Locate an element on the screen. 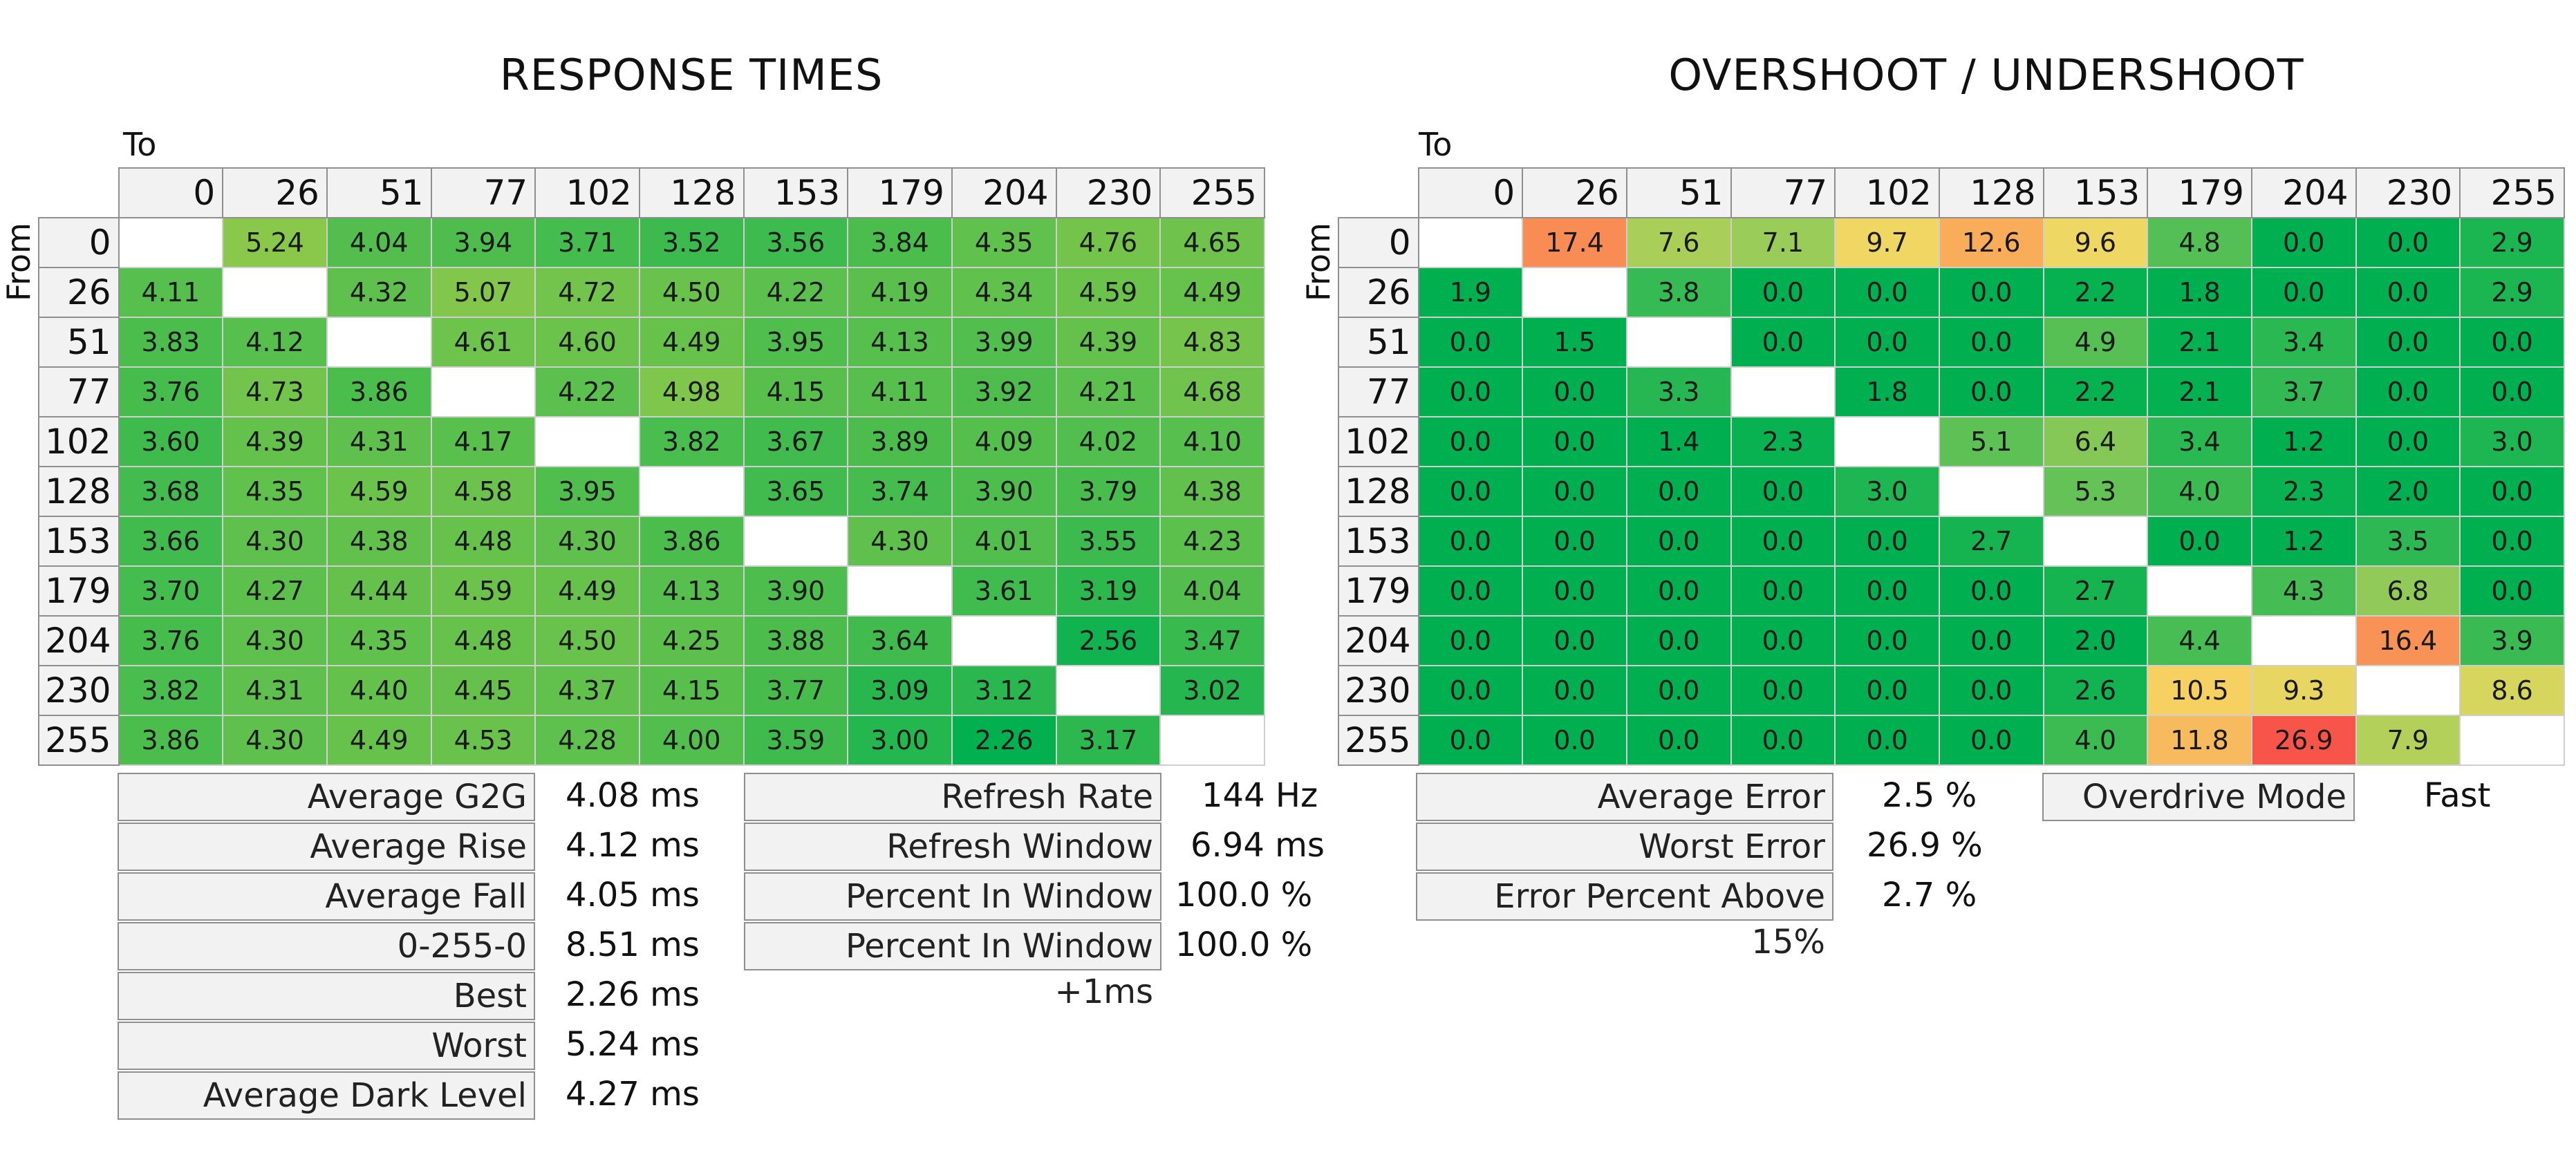 This screenshot has height=1155, width=2576. rt-from-level-204: 204 is located at coordinates (79, 640).